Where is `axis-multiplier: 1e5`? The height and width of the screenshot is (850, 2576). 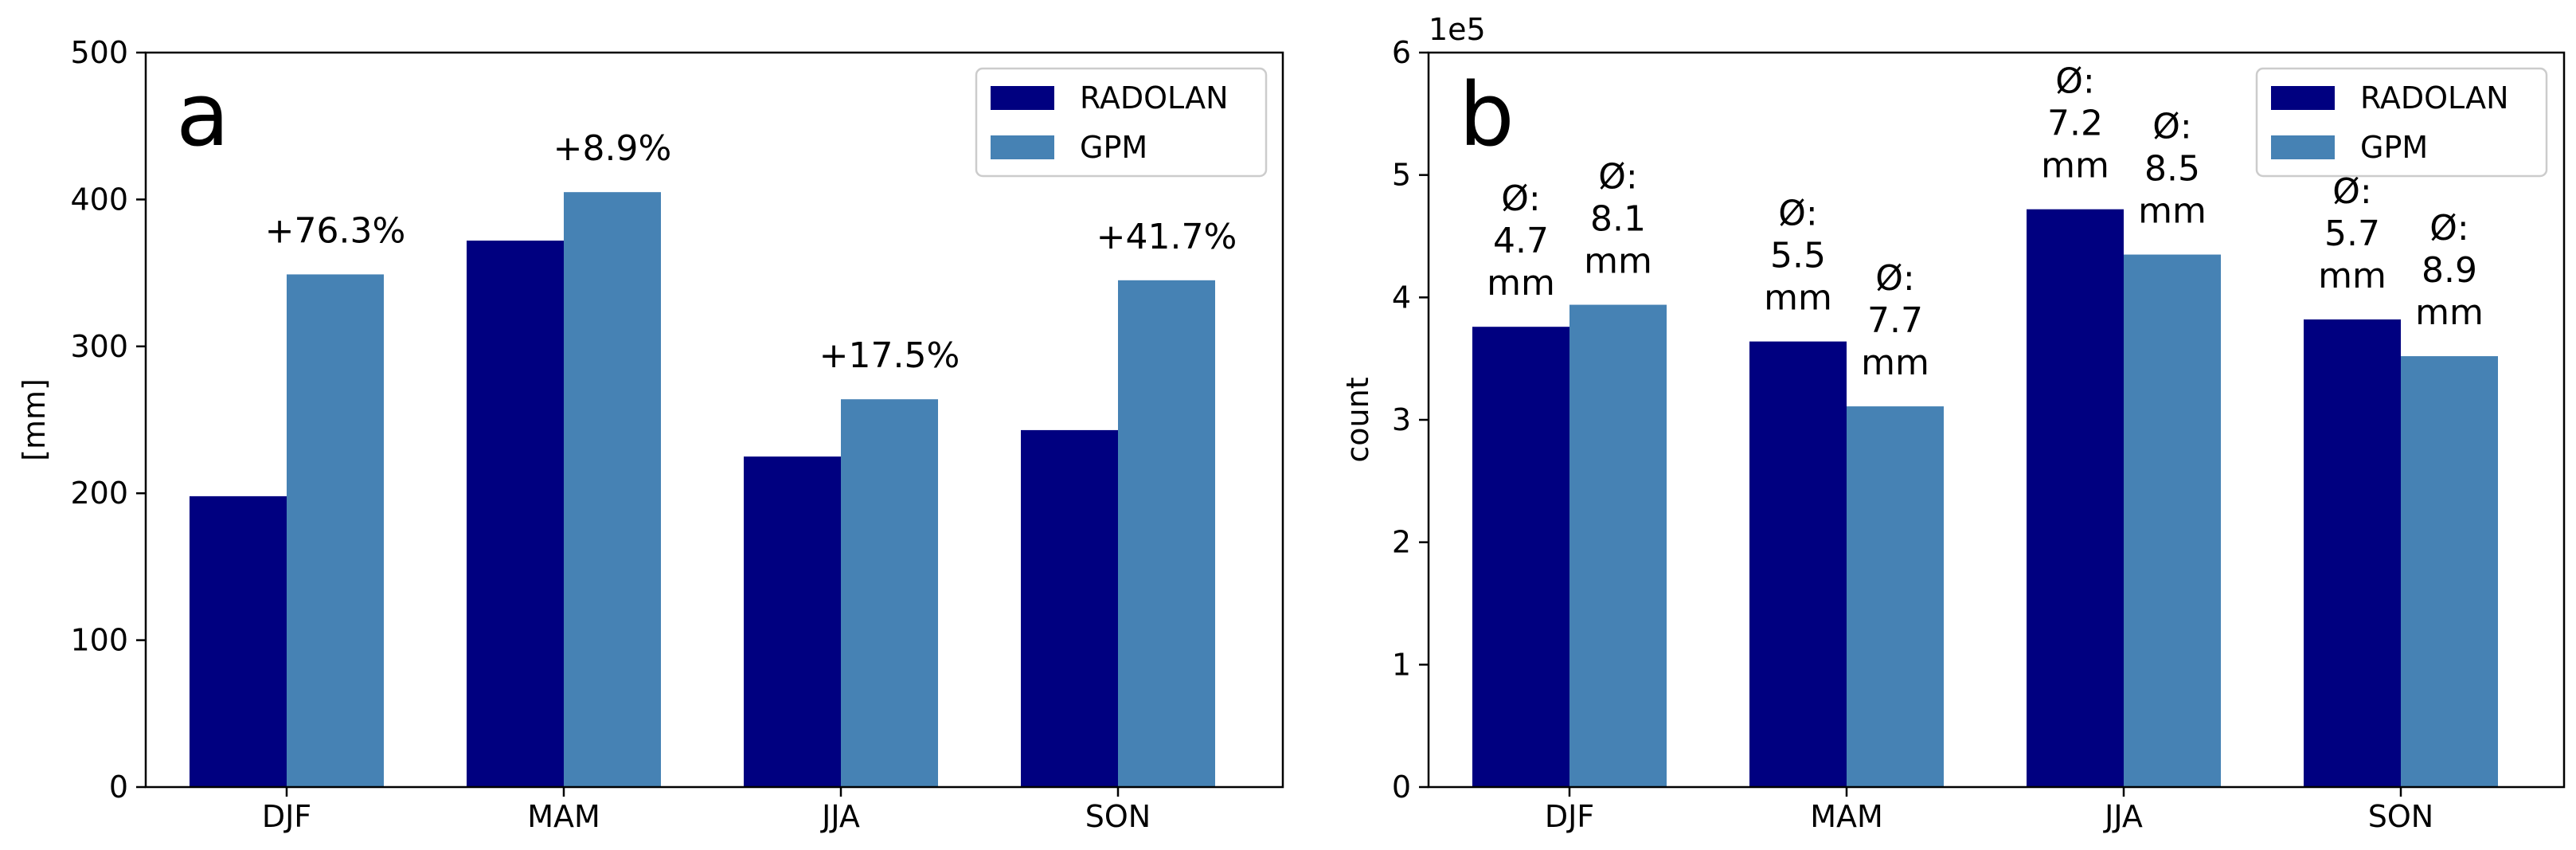
axis-multiplier: 1e5 is located at coordinates (1457, 29).